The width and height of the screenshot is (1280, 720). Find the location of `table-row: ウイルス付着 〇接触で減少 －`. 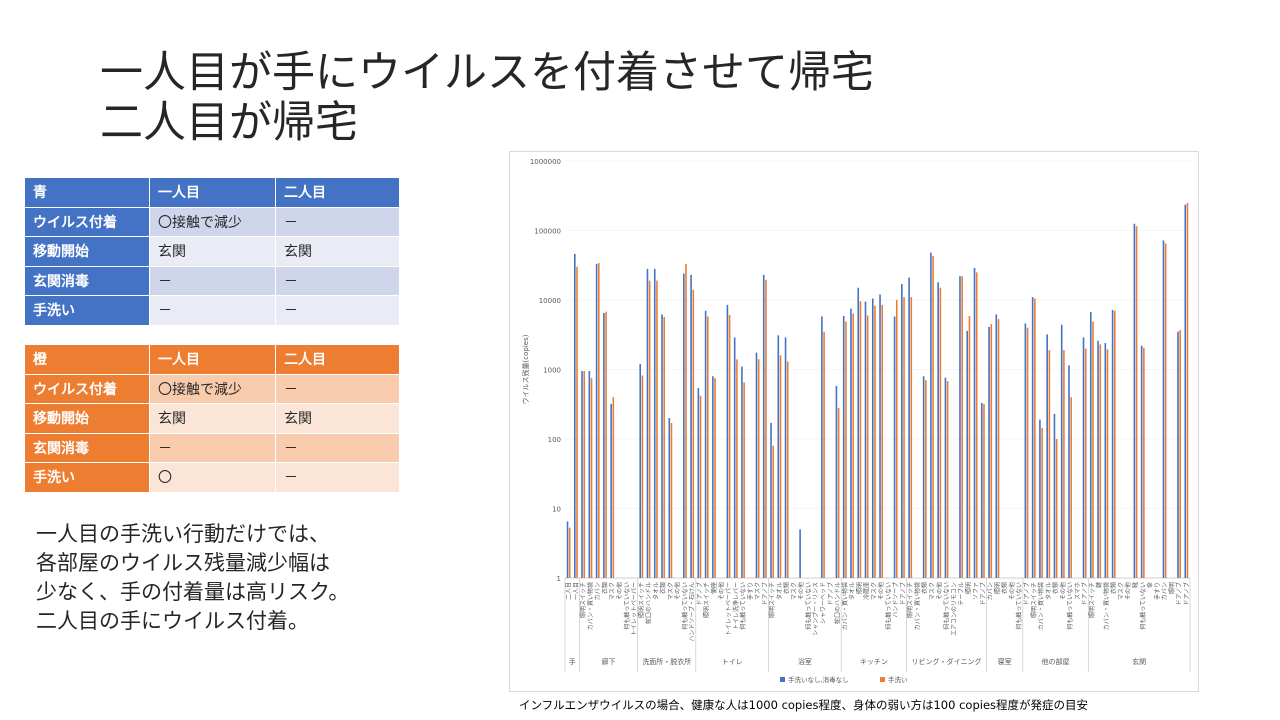

table-row: ウイルス付着 〇接触で減少 － is located at coordinates (212, 389).